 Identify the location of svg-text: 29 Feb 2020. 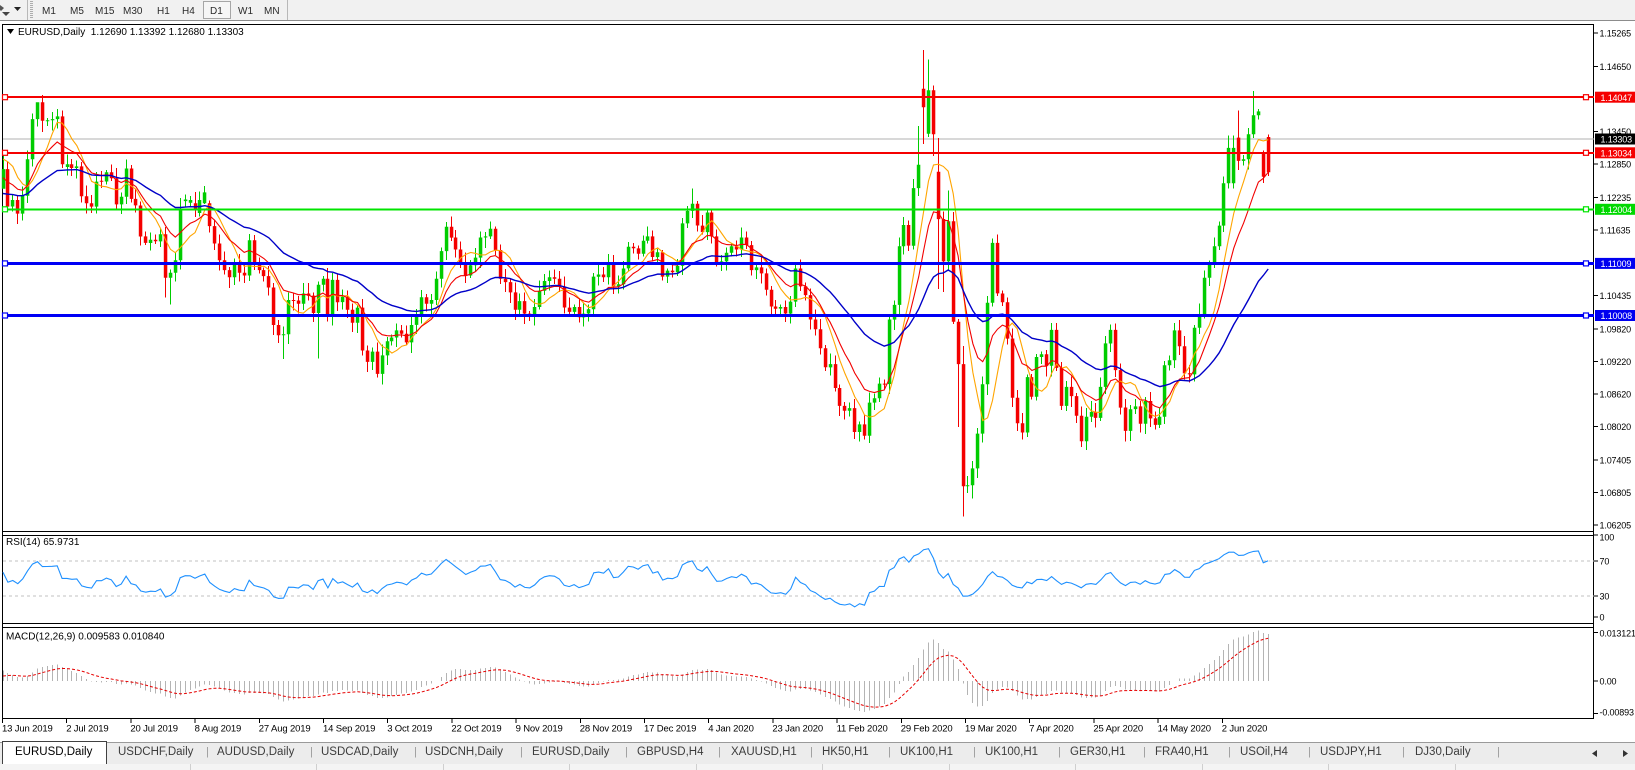
(927, 729).